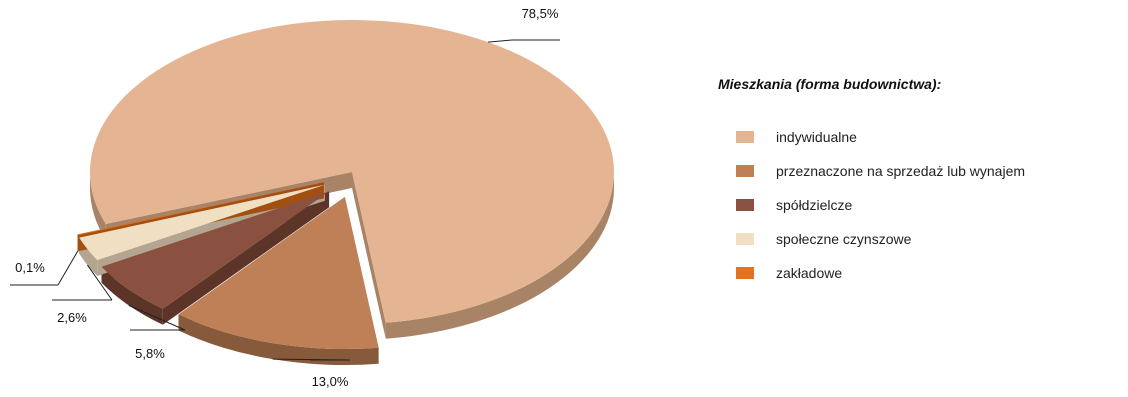  What do you see at coordinates (30, 267) in the screenshot?
I see `data-label-4: 0,1%` at bounding box center [30, 267].